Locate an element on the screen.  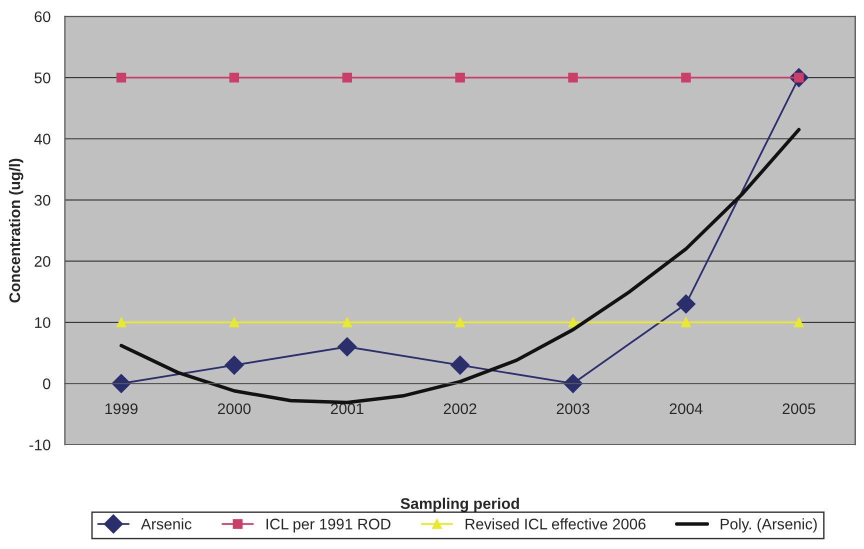
x-tick-label: 2003 is located at coordinates (573, 408).